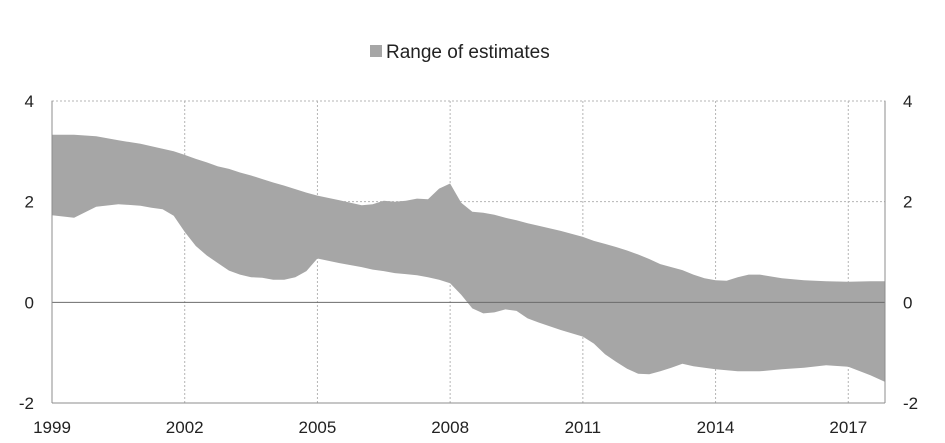 This screenshot has height=443, width=945. Describe the element at coordinates (26, 252) in the screenshot. I see `y-axis-left-labels: 4 2 0 -2` at that location.